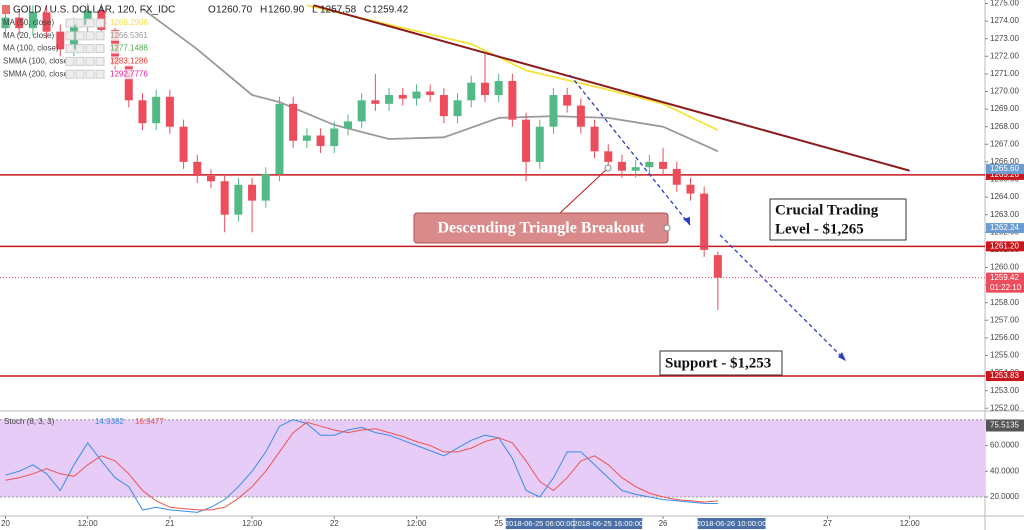 This screenshot has height=530, width=1024. I want to click on indicator-value: 1277.1488, so click(129, 48).